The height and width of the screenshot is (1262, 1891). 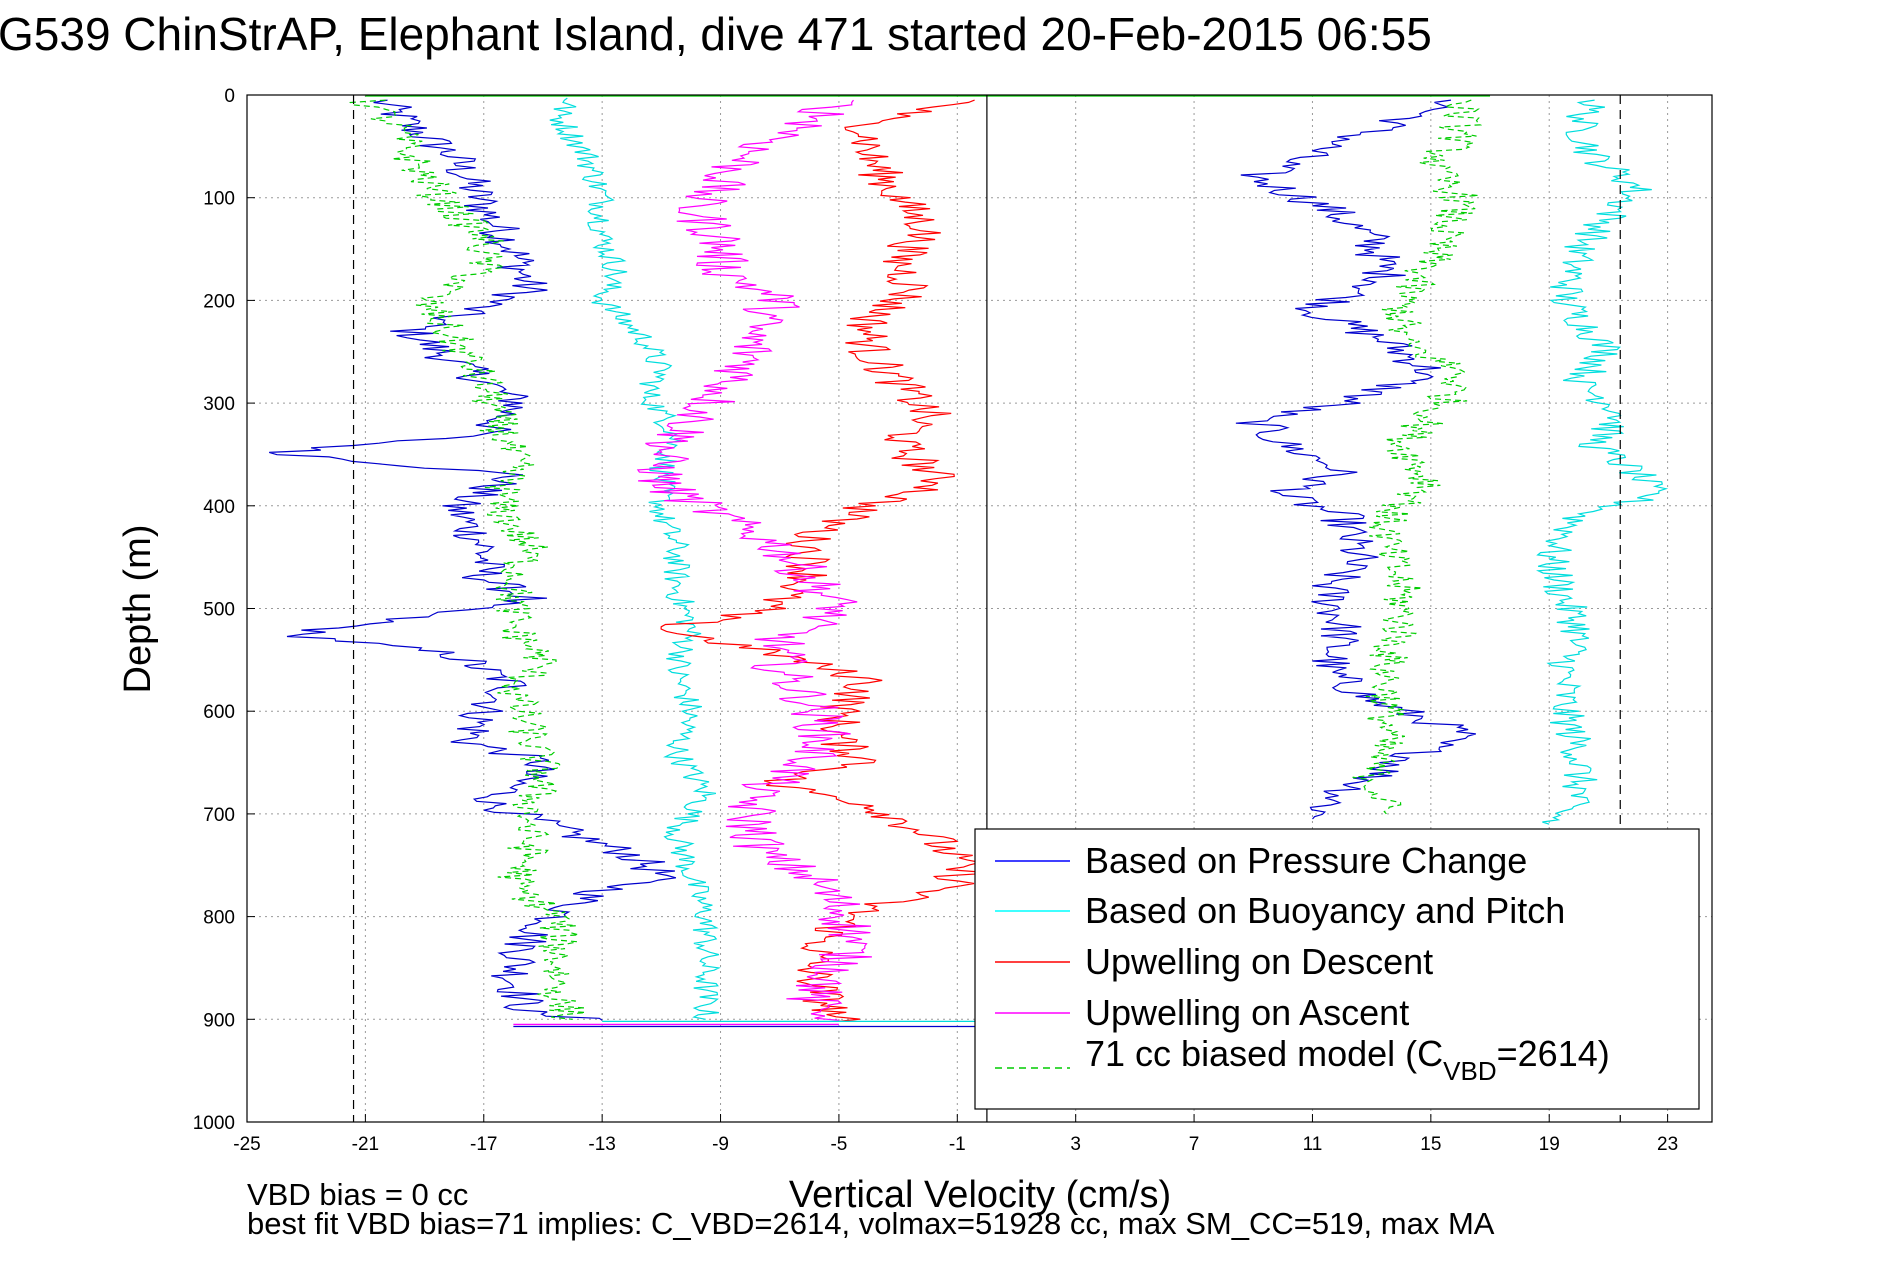 What do you see at coordinates (838, 1144) in the screenshot?
I see `x-tick-label: -5` at bounding box center [838, 1144].